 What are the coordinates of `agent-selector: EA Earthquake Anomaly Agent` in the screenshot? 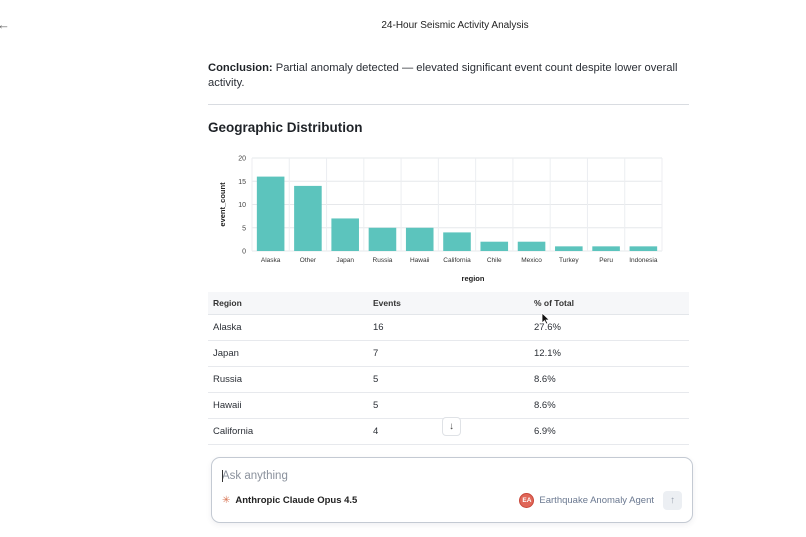 It's located at (586, 500).